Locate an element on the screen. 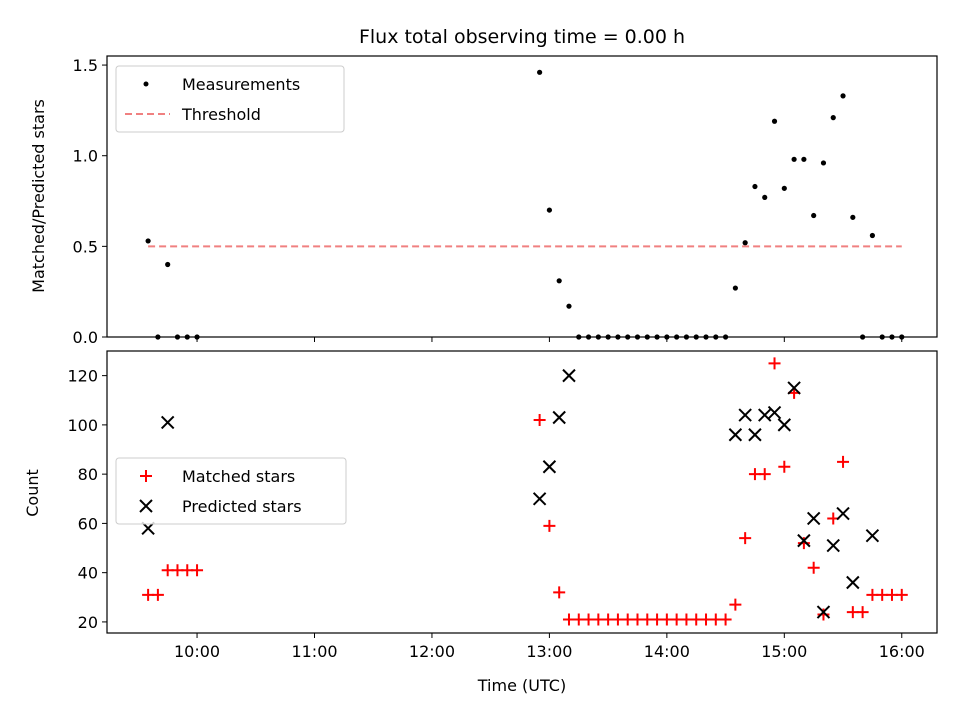 This screenshot has height=720, width=960. legend-matched-label: Matched stars is located at coordinates (238, 476).